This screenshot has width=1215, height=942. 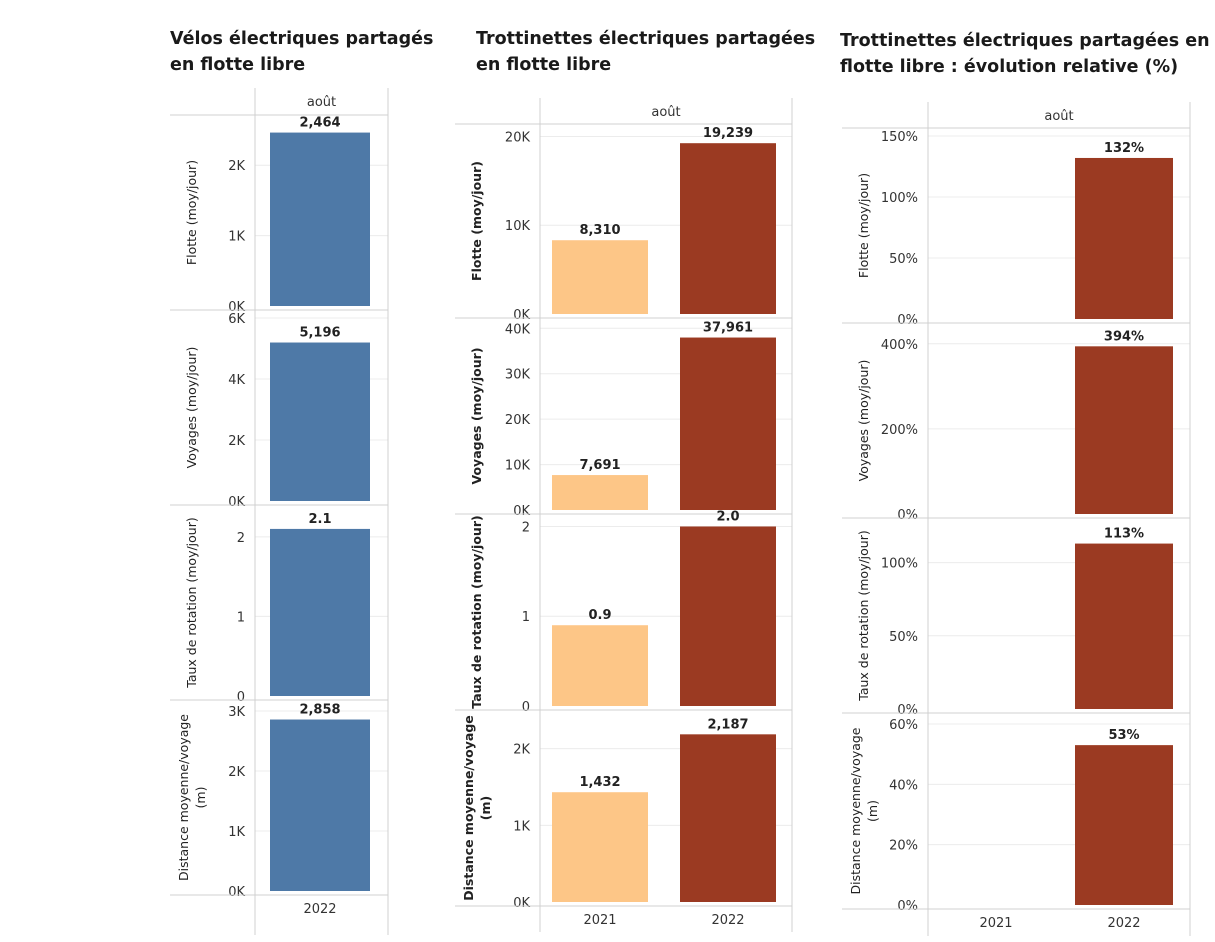 I want to click on chart2-panel2-data-label-2021: 7,691, so click(x=599, y=465).